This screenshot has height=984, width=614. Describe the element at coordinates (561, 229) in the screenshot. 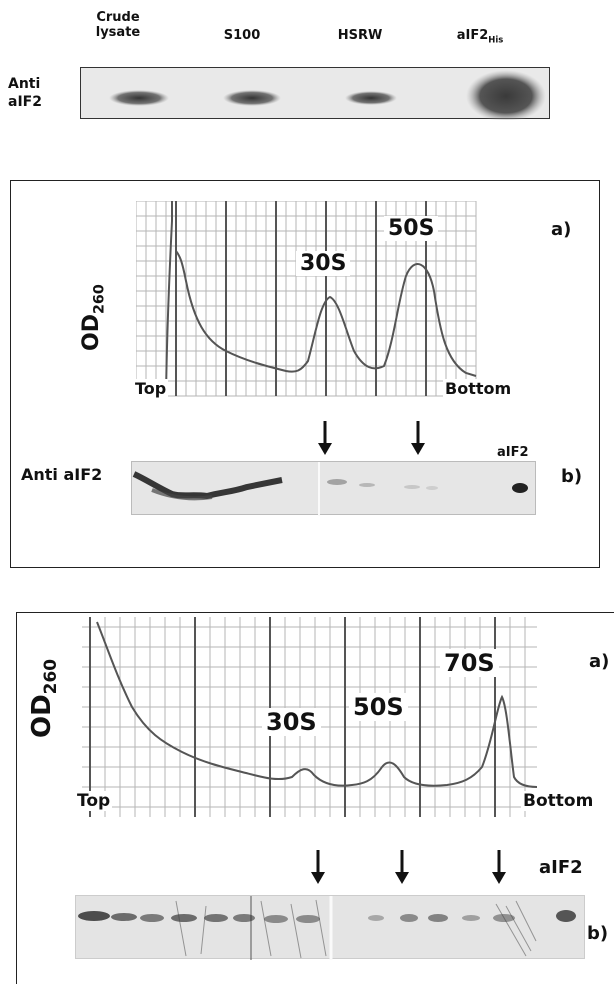

I see `panel1-tag-a: a)` at that location.